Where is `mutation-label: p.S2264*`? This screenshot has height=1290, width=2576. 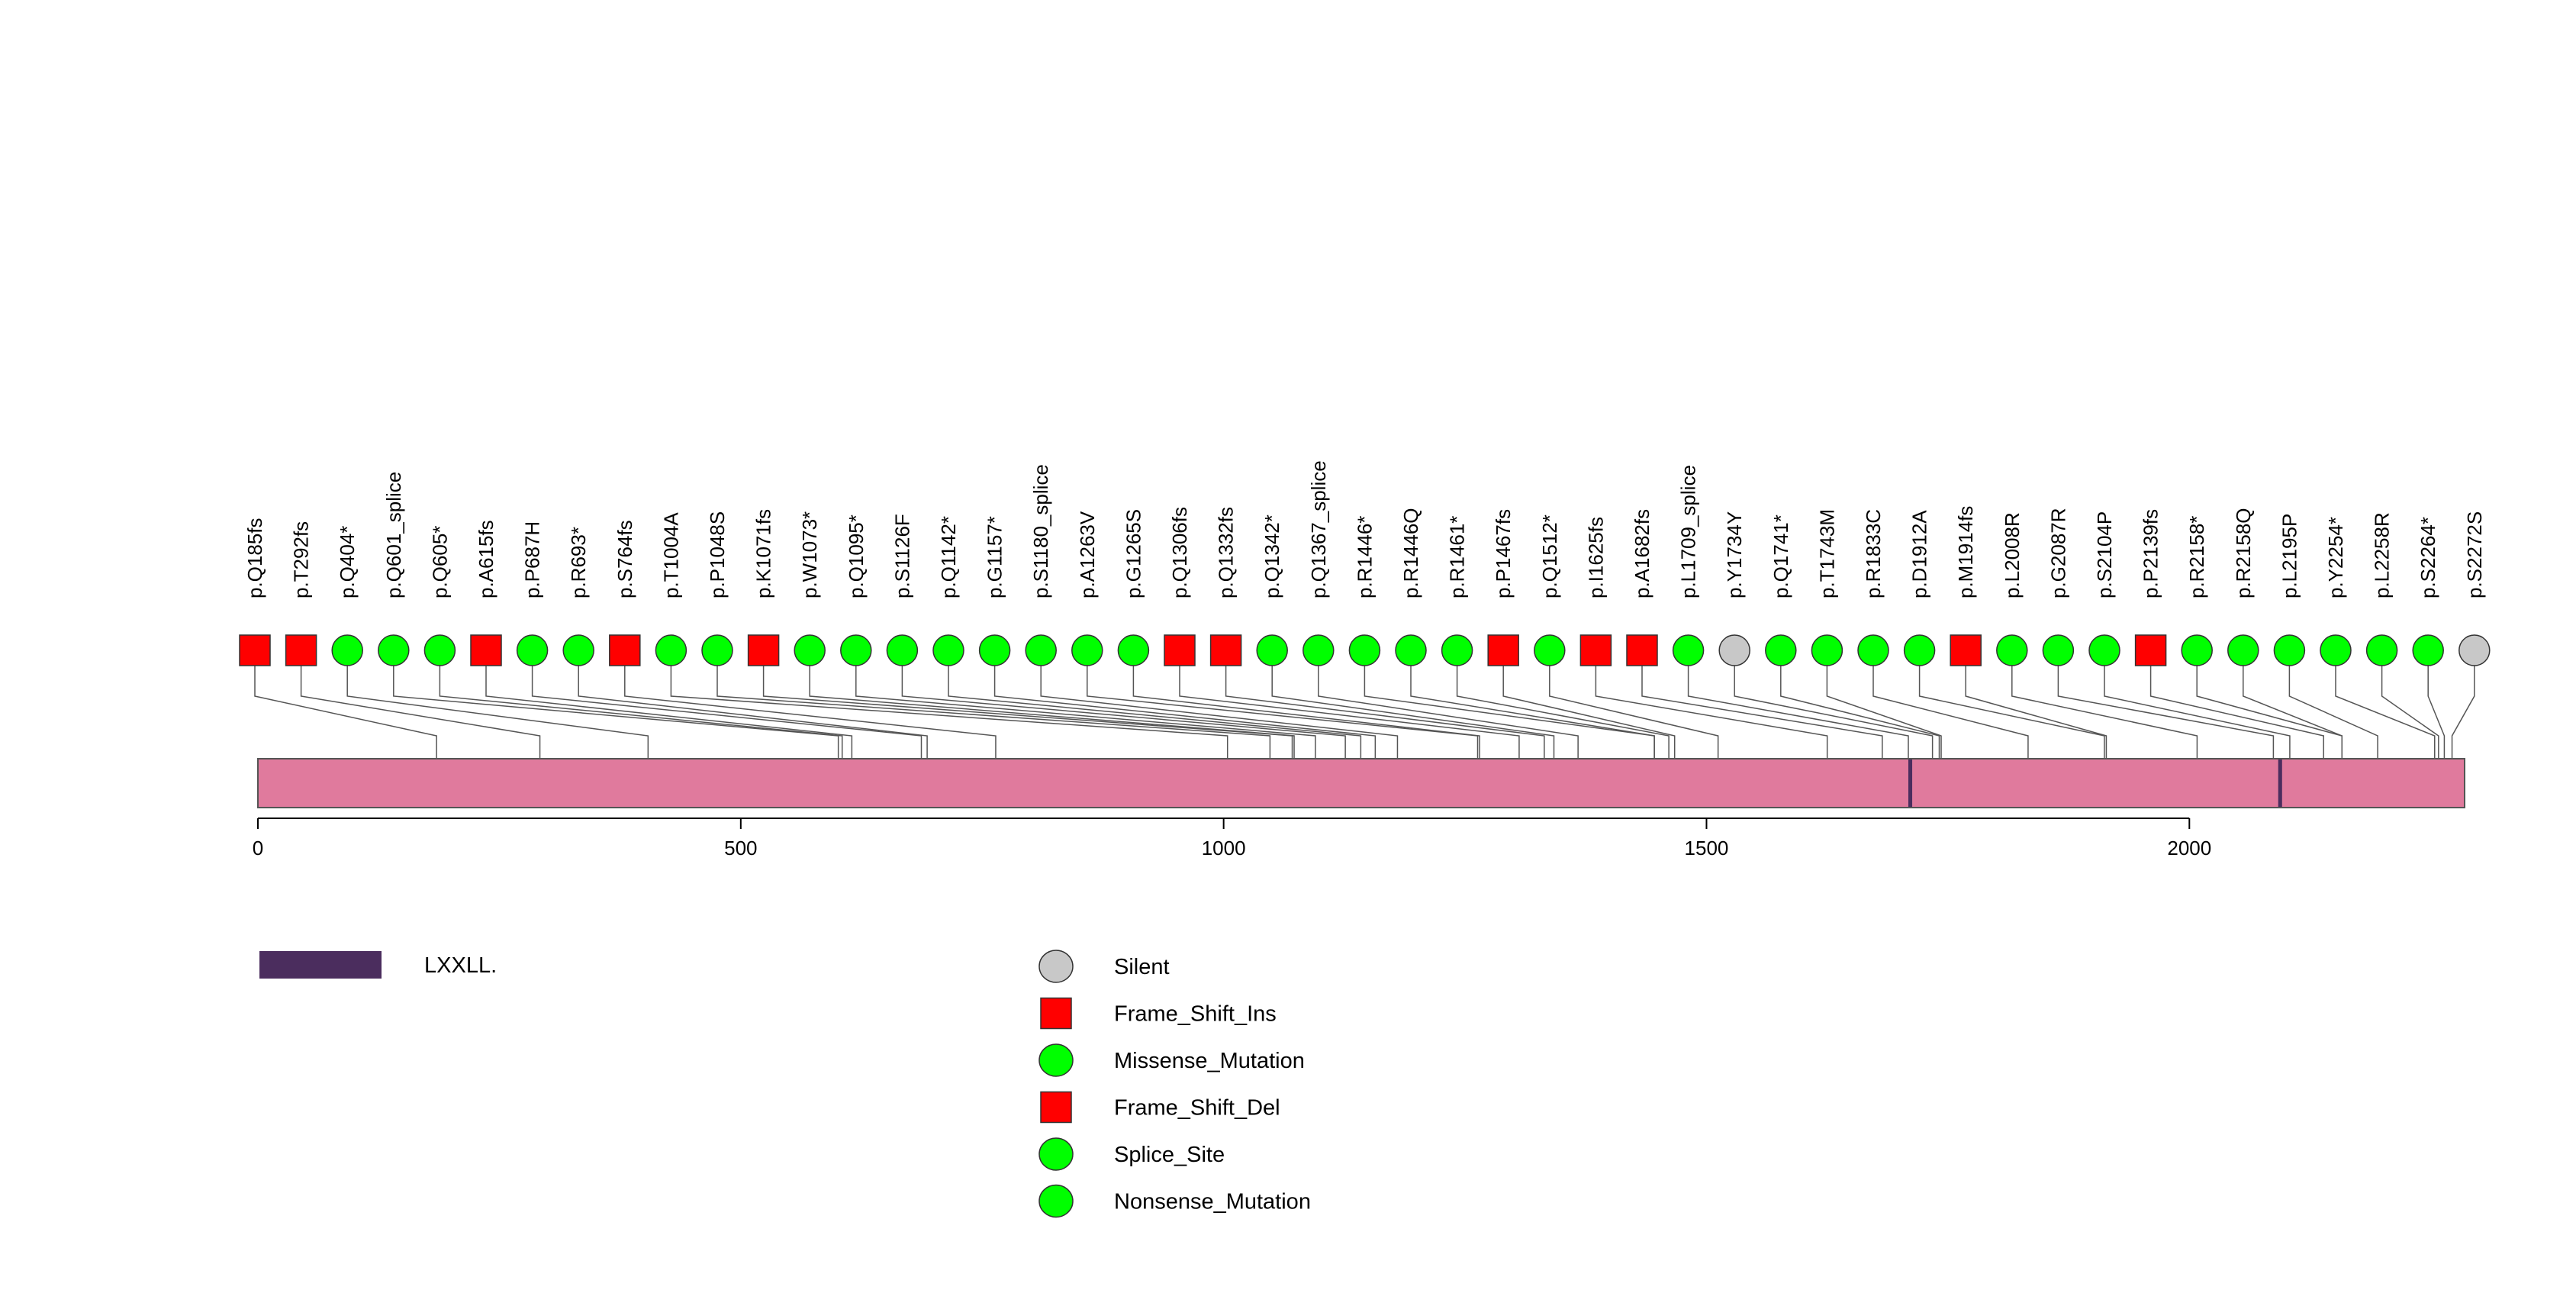
mutation-label: p.S2264* is located at coordinates (2428, 557).